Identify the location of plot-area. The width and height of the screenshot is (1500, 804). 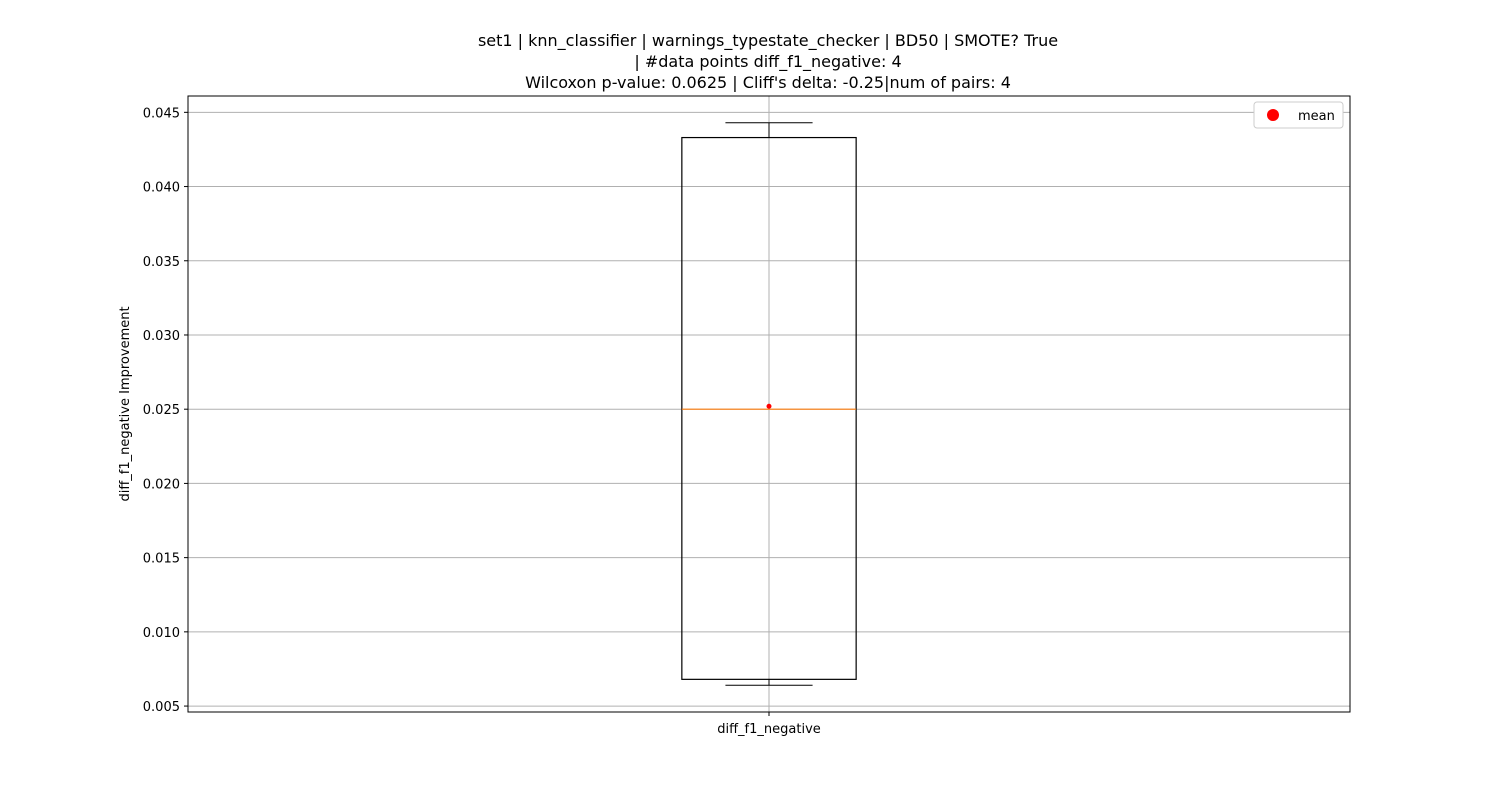
(769, 404).